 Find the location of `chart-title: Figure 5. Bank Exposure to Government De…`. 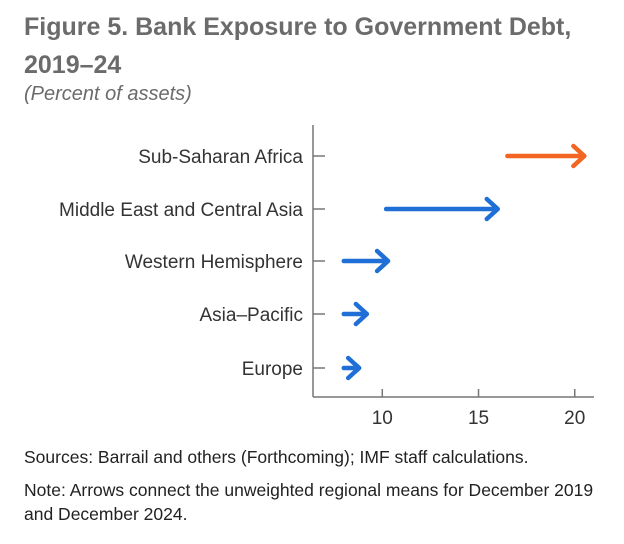

chart-title: Figure 5. Bank Exposure to Government De… is located at coordinates (298, 46).